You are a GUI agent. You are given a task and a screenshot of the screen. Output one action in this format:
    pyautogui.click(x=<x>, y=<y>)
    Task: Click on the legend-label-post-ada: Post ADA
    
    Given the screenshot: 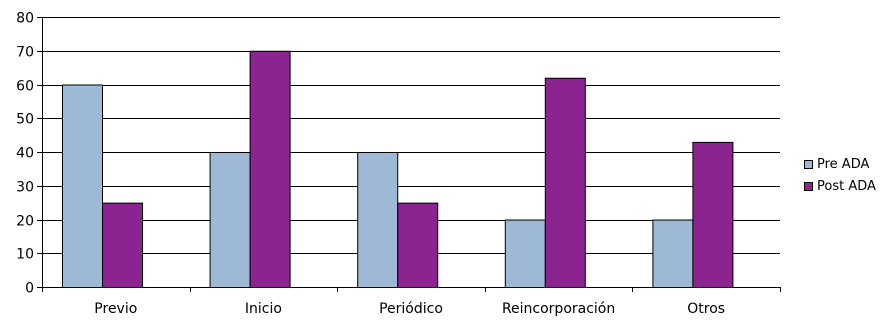 What is the action you would take?
    pyautogui.click(x=846, y=186)
    